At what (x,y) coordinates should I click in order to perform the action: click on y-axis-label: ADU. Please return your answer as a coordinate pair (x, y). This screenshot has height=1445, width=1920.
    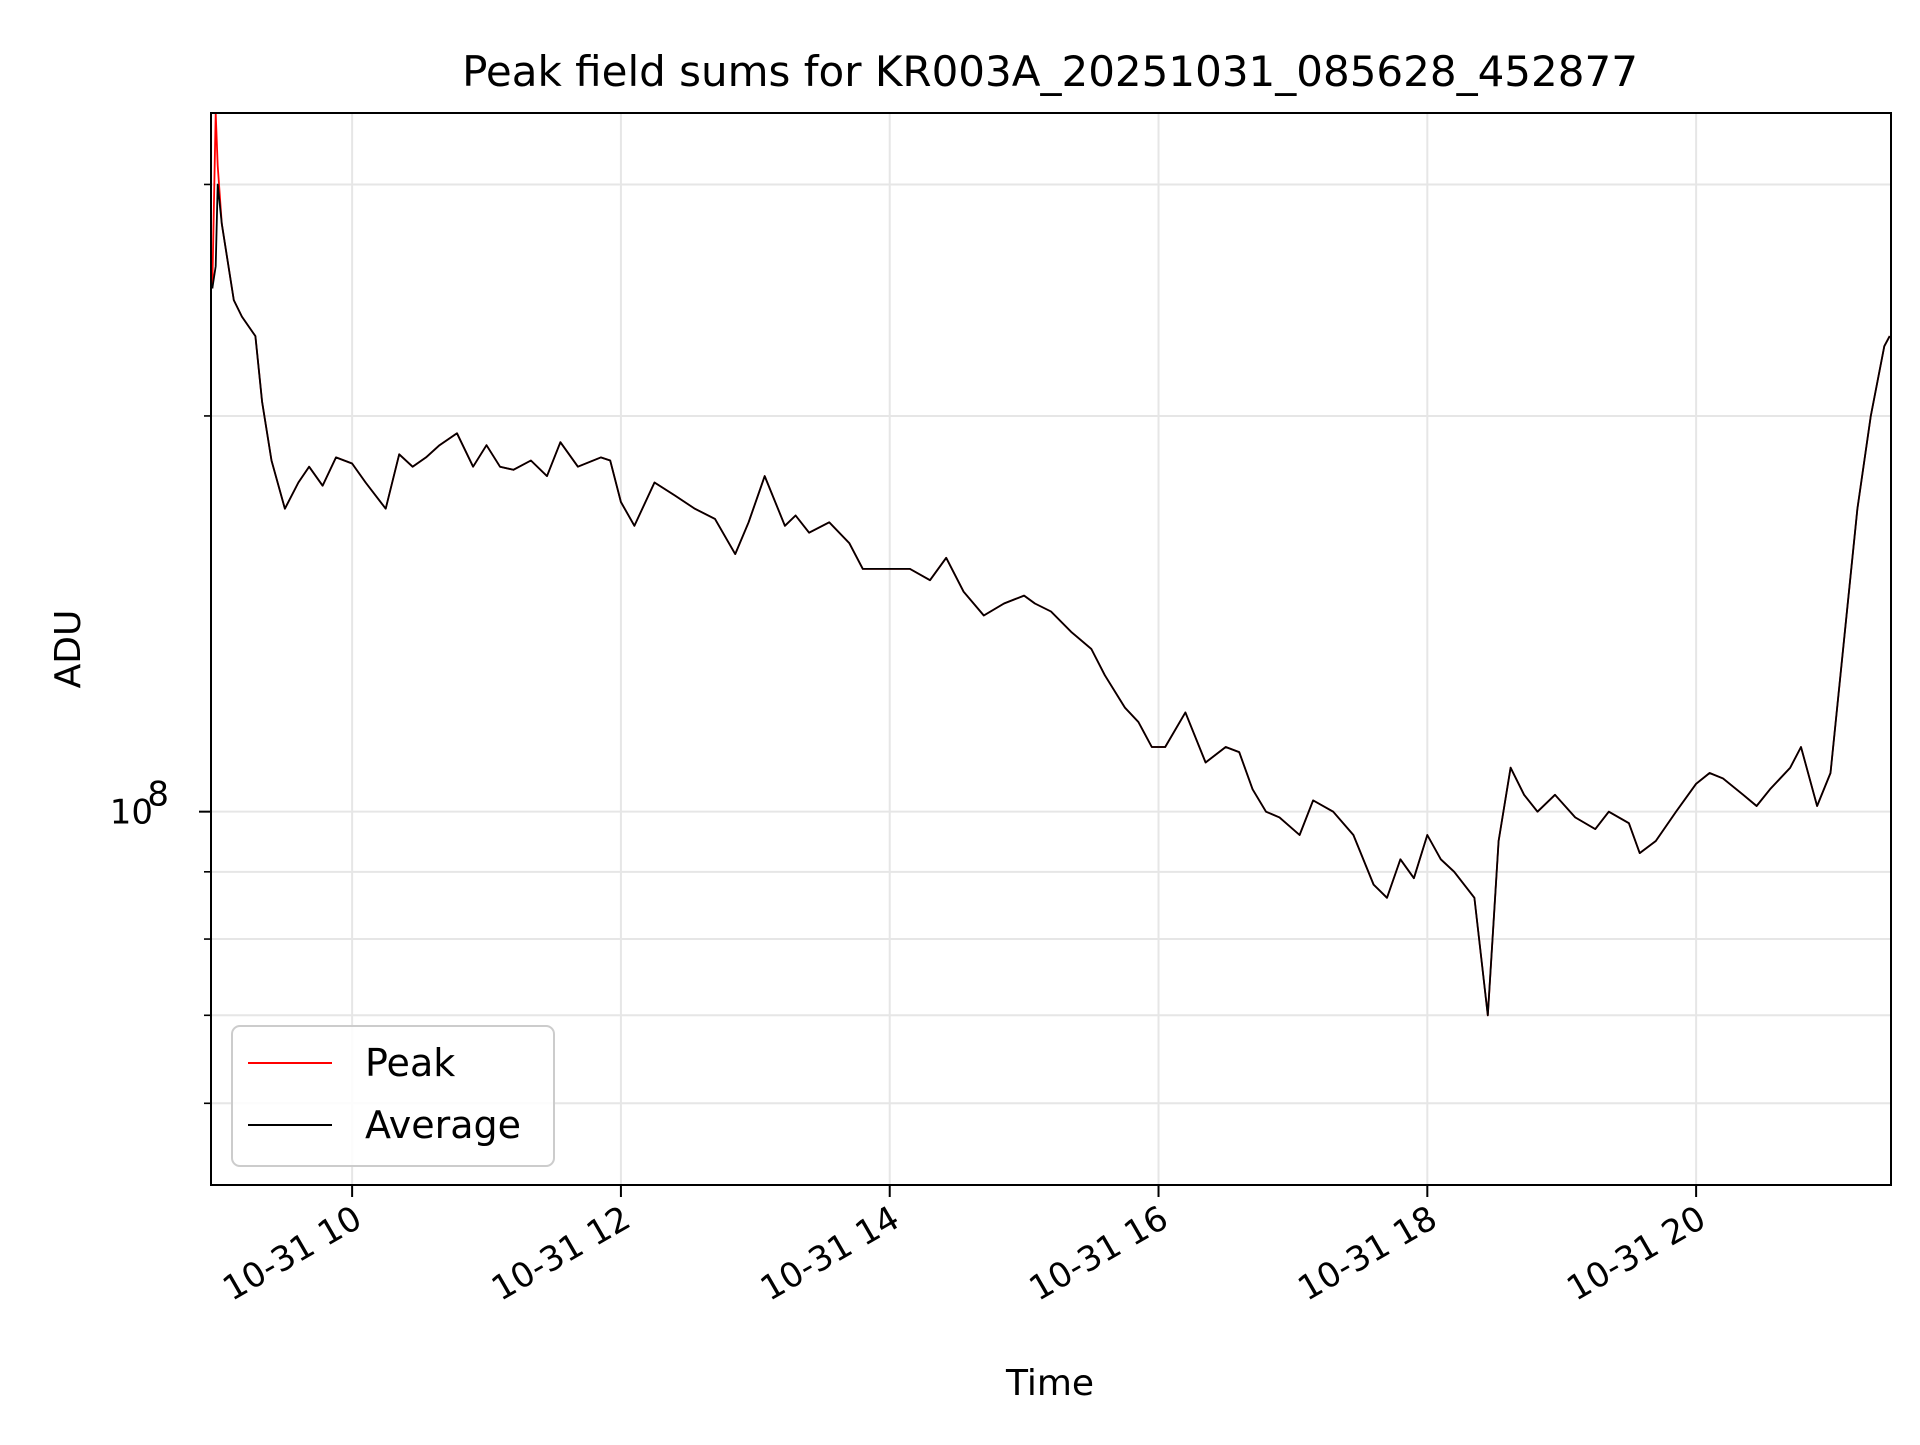
    Looking at the image, I should click on (68, 649).